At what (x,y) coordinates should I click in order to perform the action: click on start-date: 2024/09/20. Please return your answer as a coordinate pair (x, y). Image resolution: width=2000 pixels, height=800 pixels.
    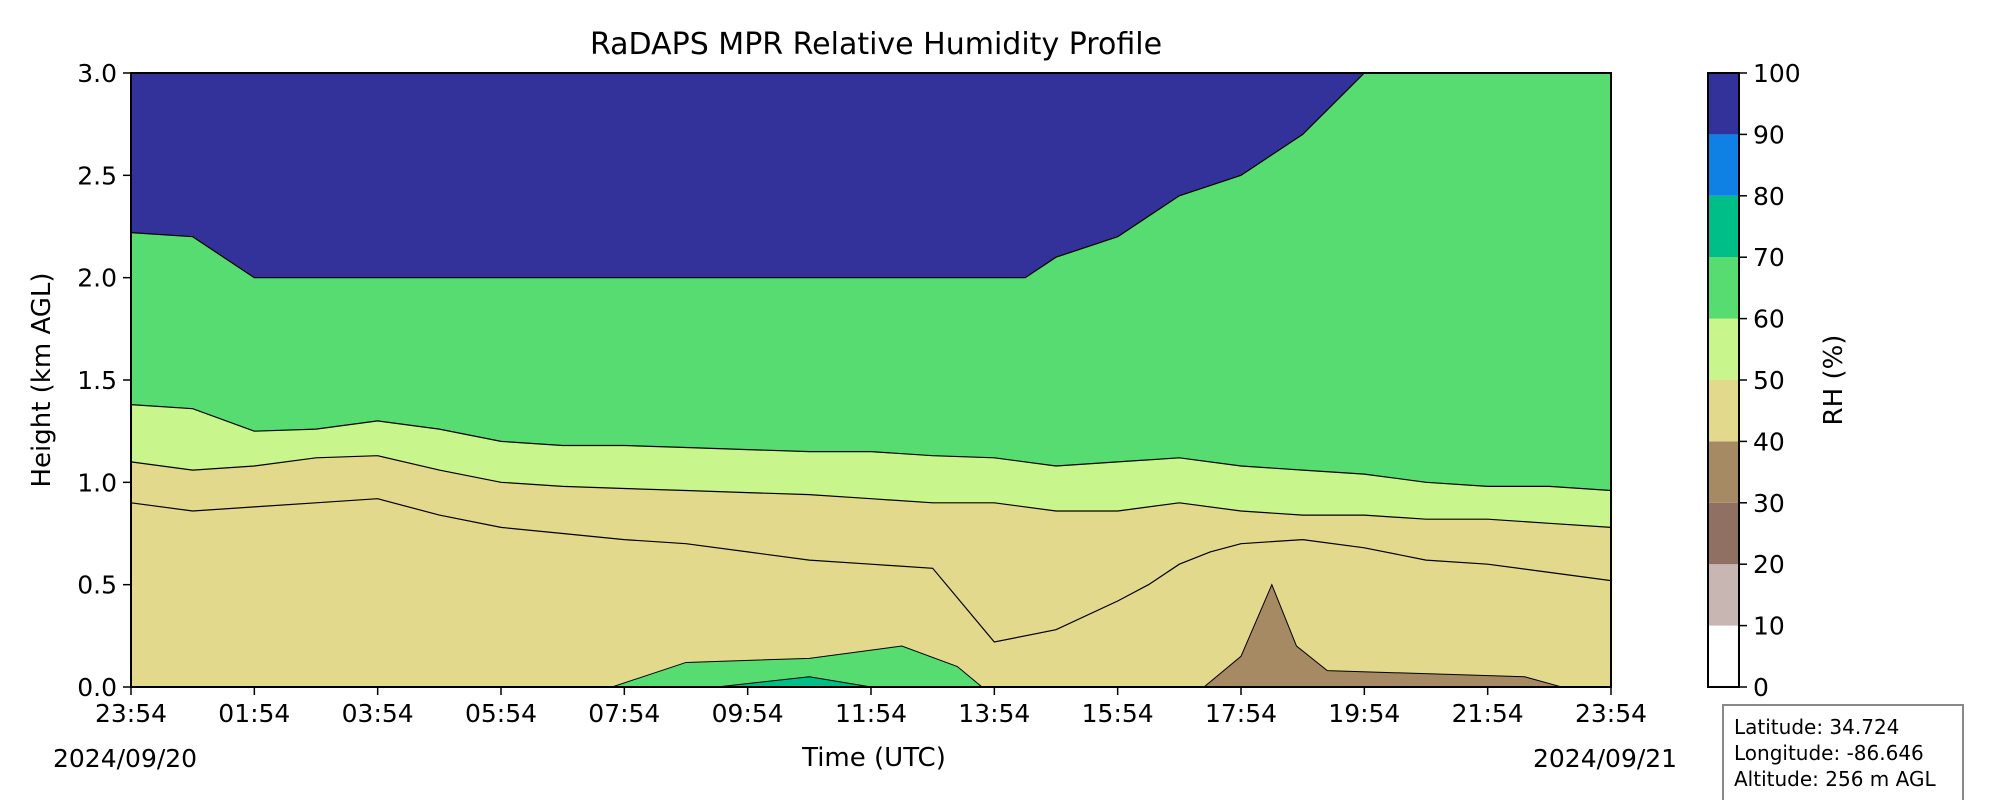
    Looking at the image, I should click on (125, 758).